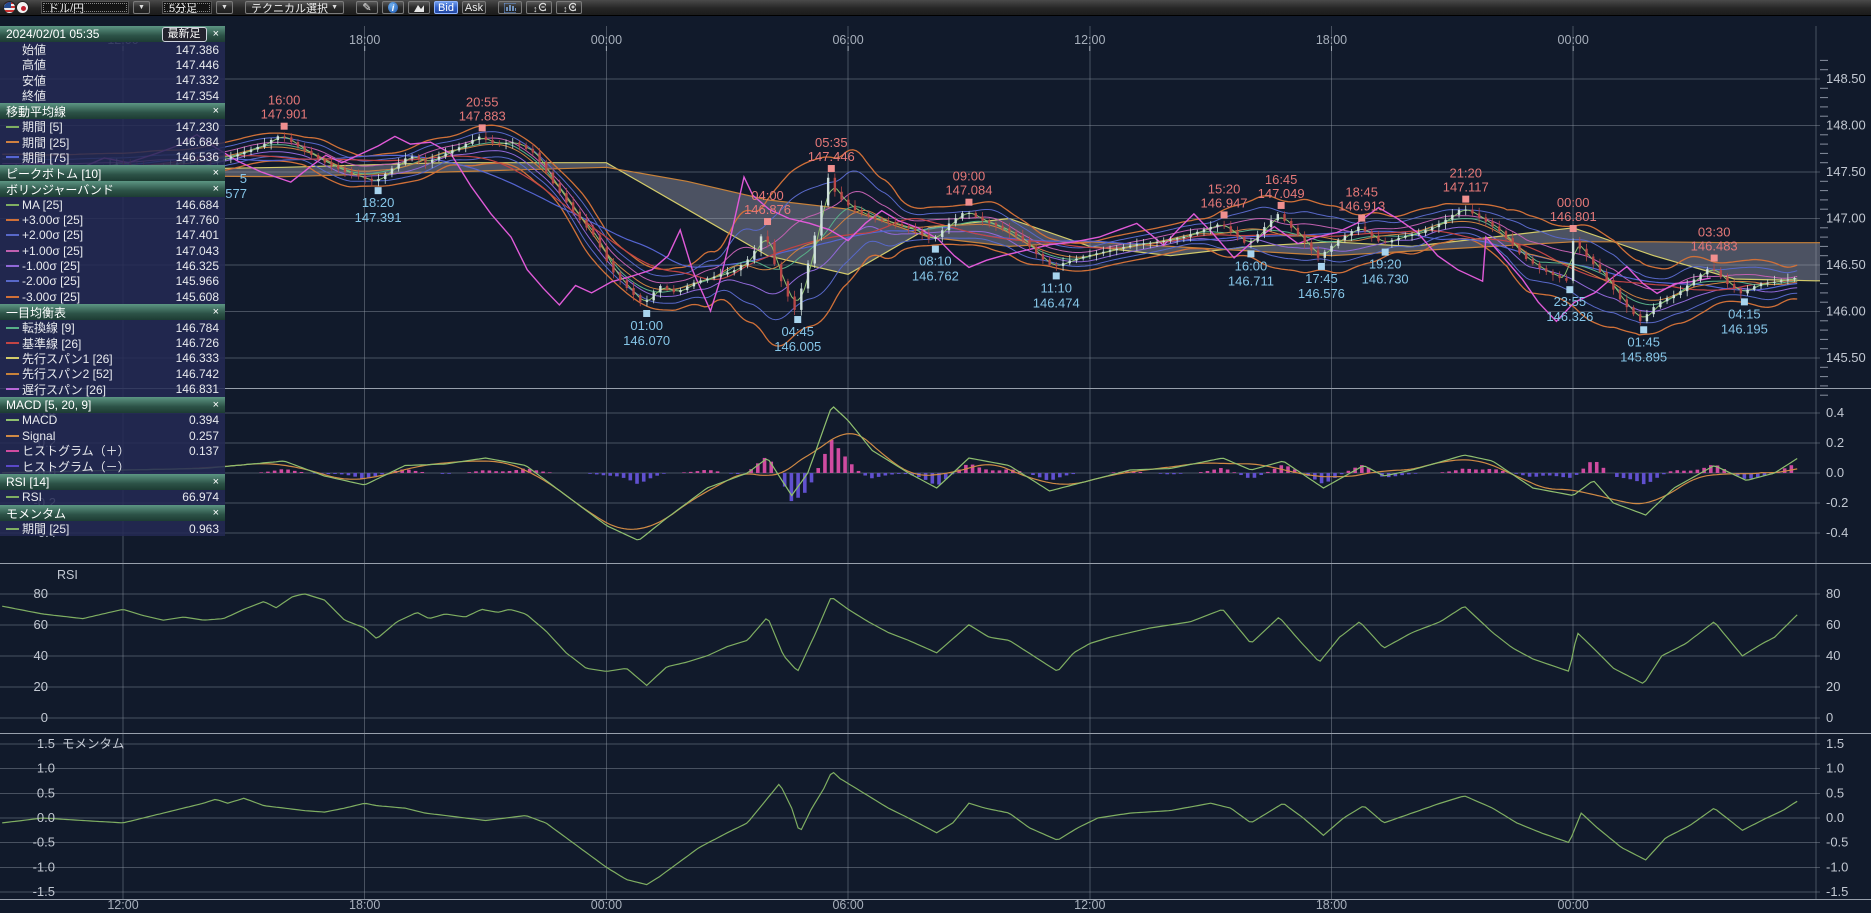 This screenshot has height=913, width=1871. Describe the element at coordinates (1833, 624) in the screenshot. I see `svg-text: 60` at that location.